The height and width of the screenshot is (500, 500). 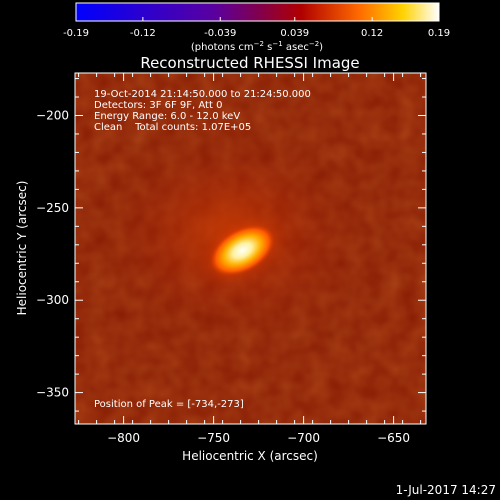 I want to click on colorbar-units: (photons cm−2 s−1 asec−2), so click(x=257, y=46).